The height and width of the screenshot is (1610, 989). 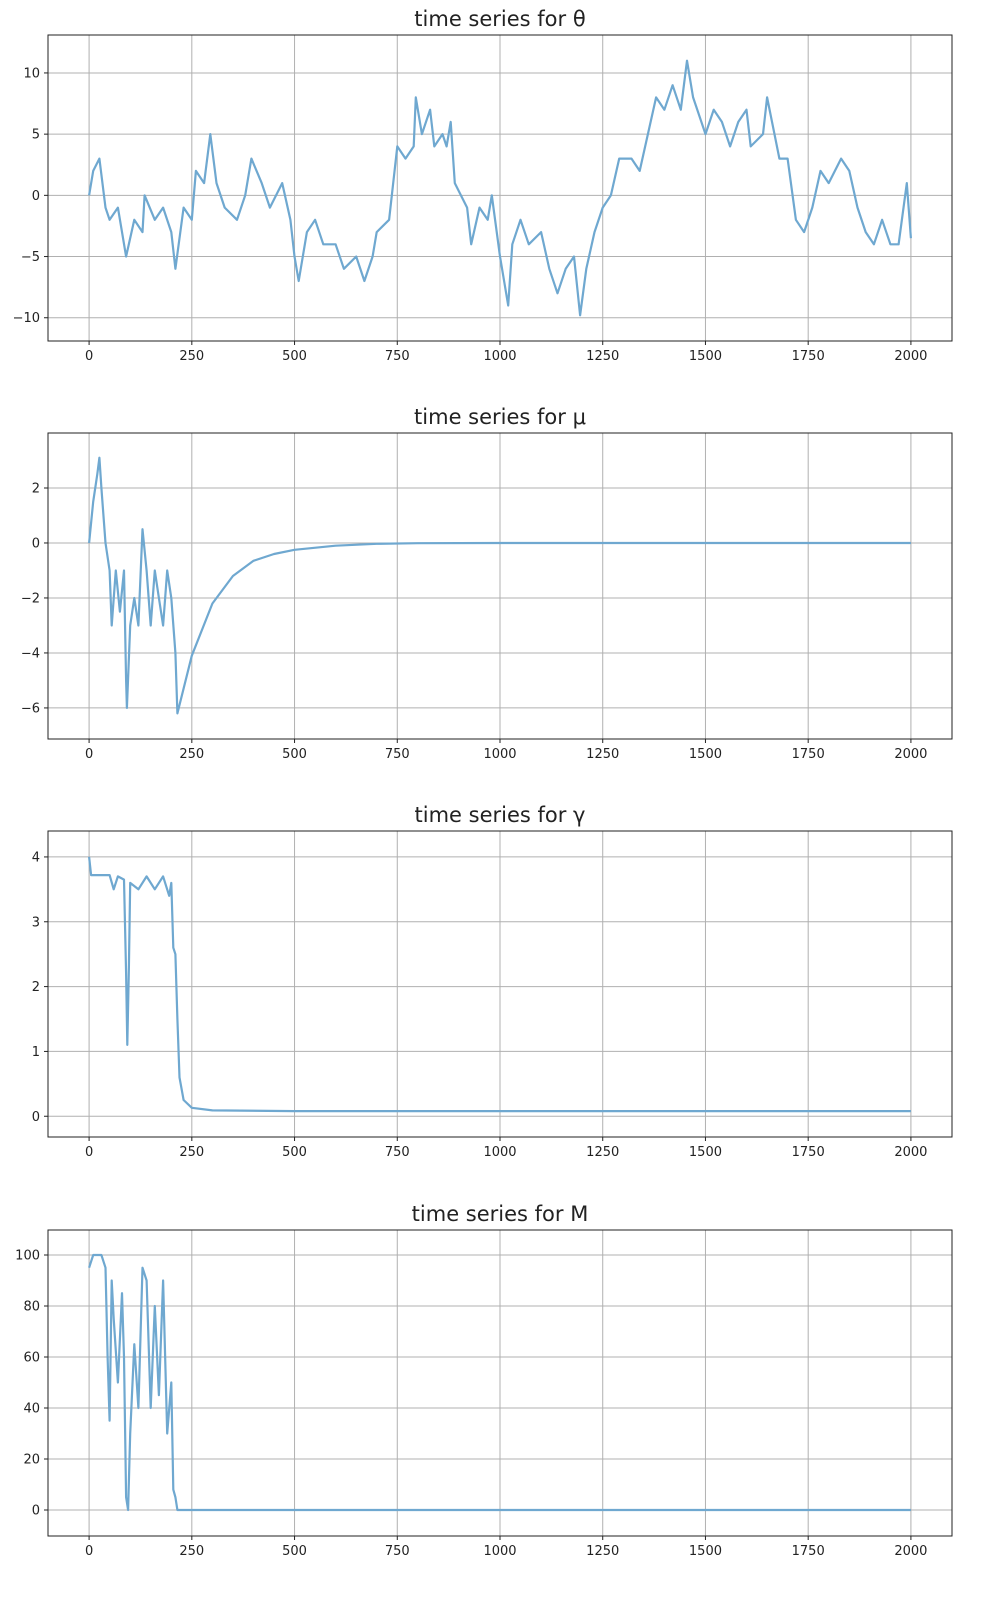 What do you see at coordinates (30, 708) in the screenshot?
I see `y-tick-label: −6` at bounding box center [30, 708].